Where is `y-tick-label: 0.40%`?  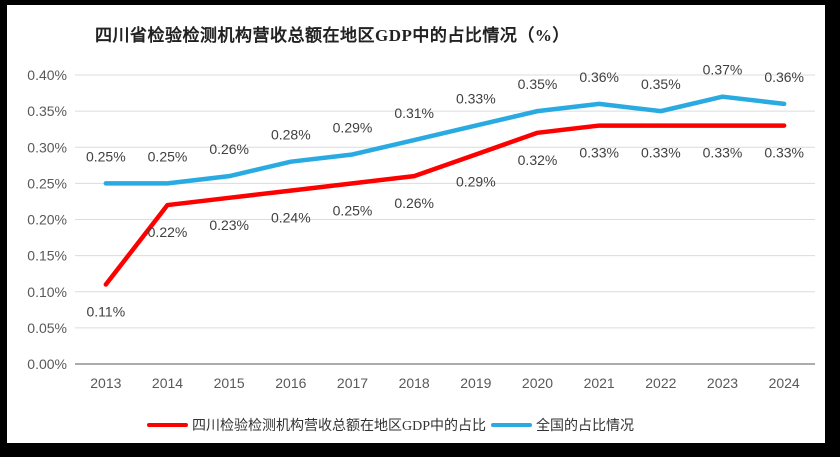
y-tick-label: 0.40% is located at coordinates (47, 75).